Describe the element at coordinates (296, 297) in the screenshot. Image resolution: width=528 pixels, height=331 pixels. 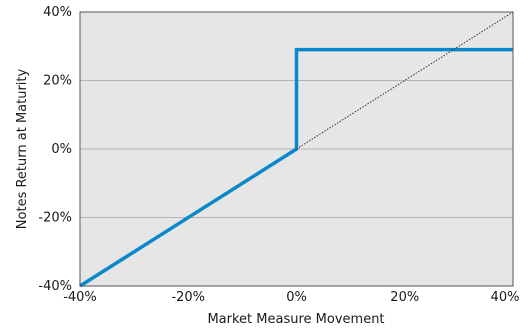
I see `x-tick-label-2: 0%` at that location.